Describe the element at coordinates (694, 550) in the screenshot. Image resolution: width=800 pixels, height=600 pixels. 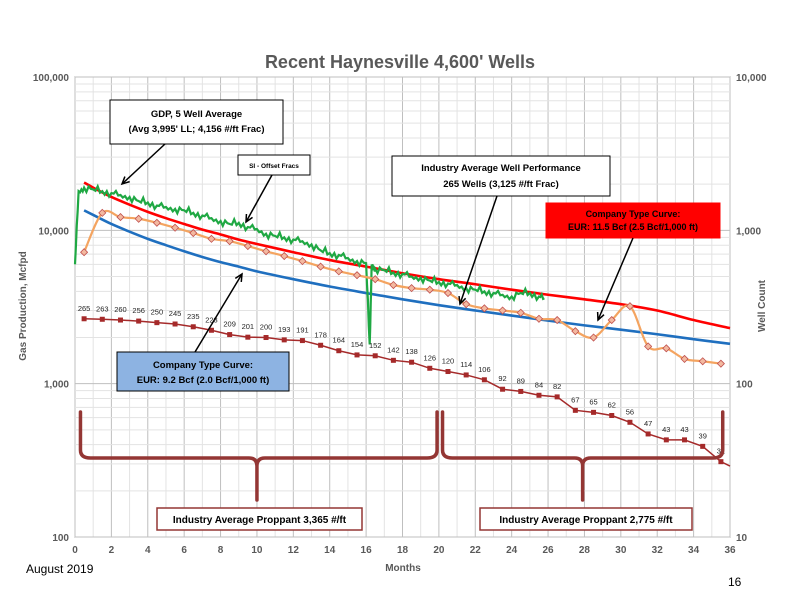
I see `x-tick-label: 34` at that location.